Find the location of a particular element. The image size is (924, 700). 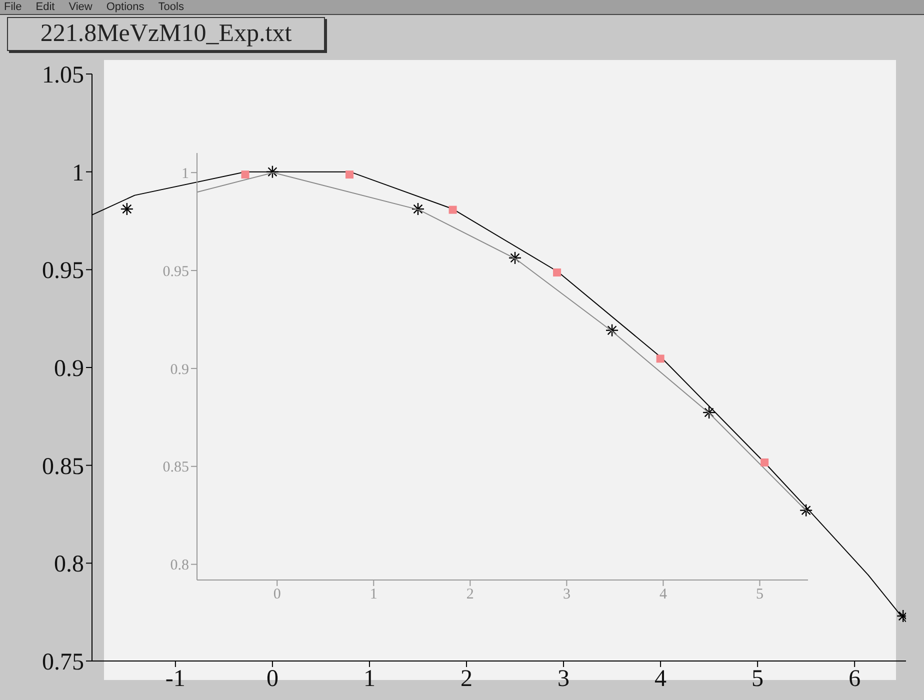

x-tick-label: -1 is located at coordinates (175, 679).